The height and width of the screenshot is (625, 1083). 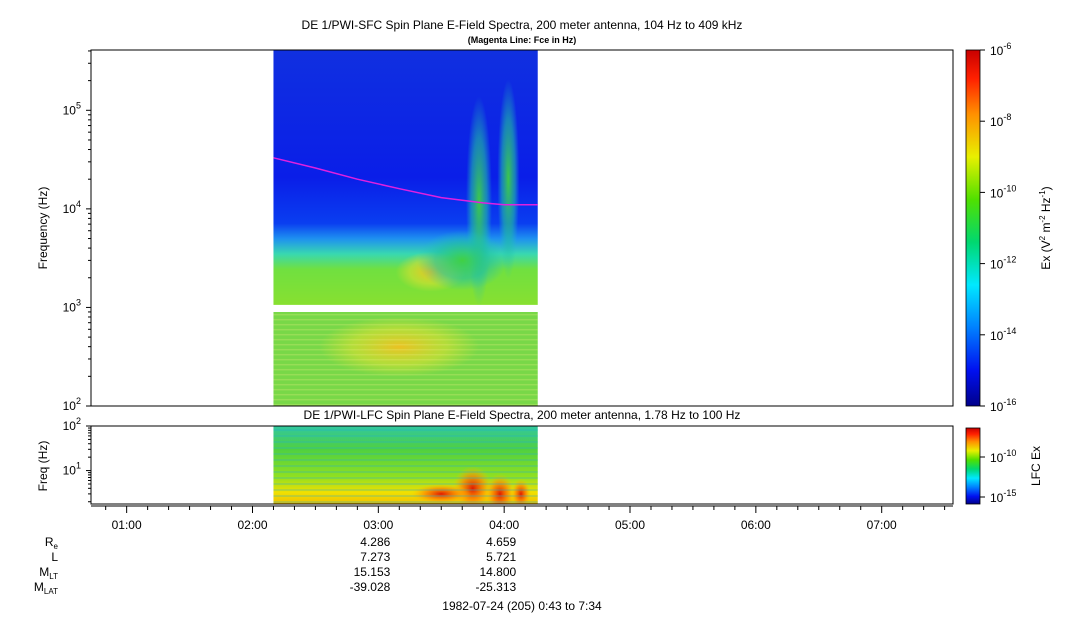 What do you see at coordinates (405, 228) in the screenshot?
I see `sfc-spectrogram-data` at bounding box center [405, 228].